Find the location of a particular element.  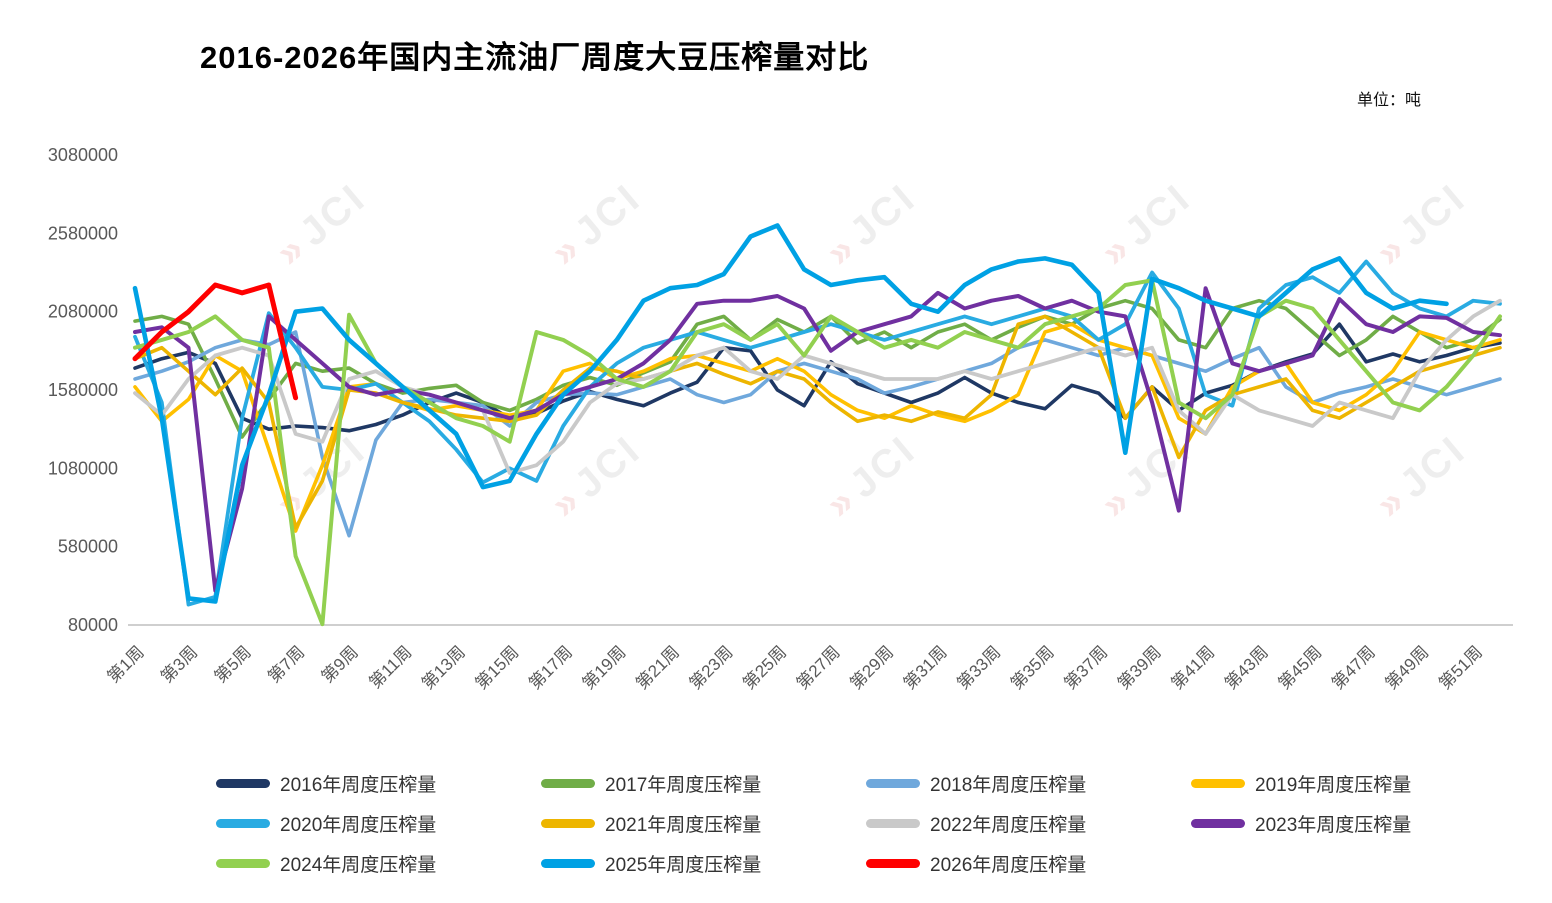

y-axis-tick-label: 2080000 is located at coordinates (83, 312).